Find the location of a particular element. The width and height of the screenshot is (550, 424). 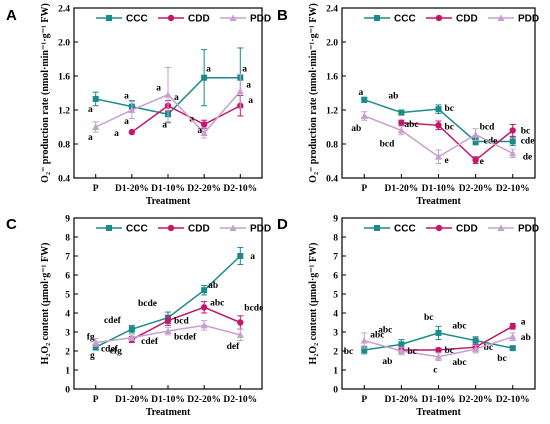

y-tick-label: 7 is located at coordinates (335, 257).